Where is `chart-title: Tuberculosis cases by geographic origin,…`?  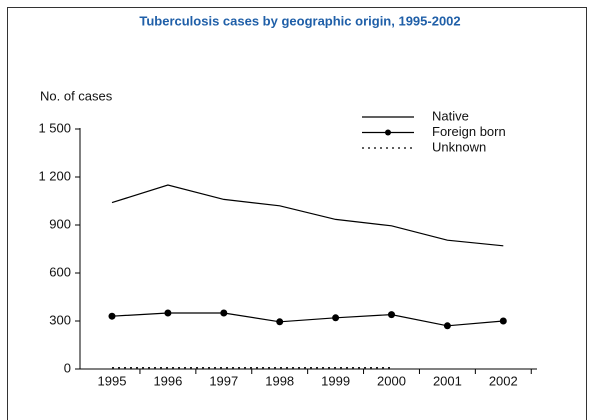
chart-title: Tuberculosis cases by geographic origin,… is located at coordinates (299, 20).